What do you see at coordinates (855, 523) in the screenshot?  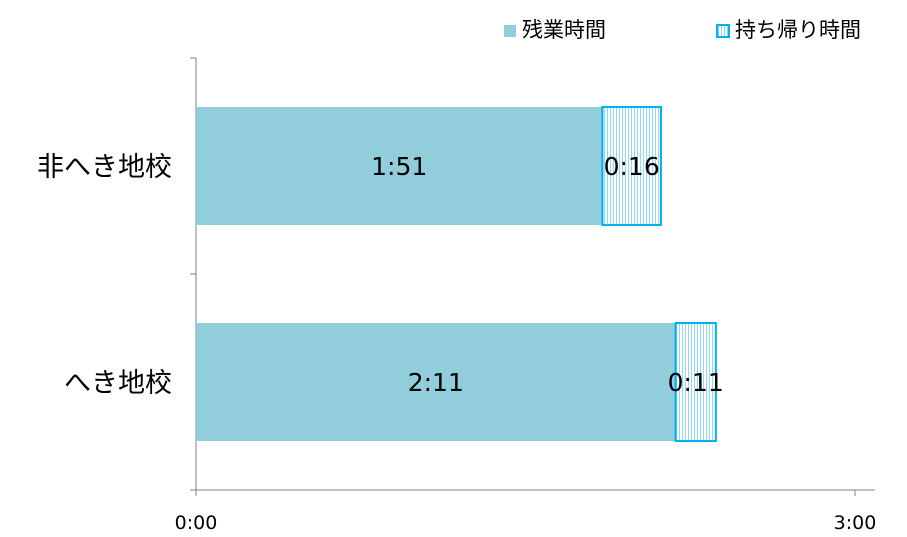 I see `x-tick-label: 3:00` at bounding box center [855, 523].